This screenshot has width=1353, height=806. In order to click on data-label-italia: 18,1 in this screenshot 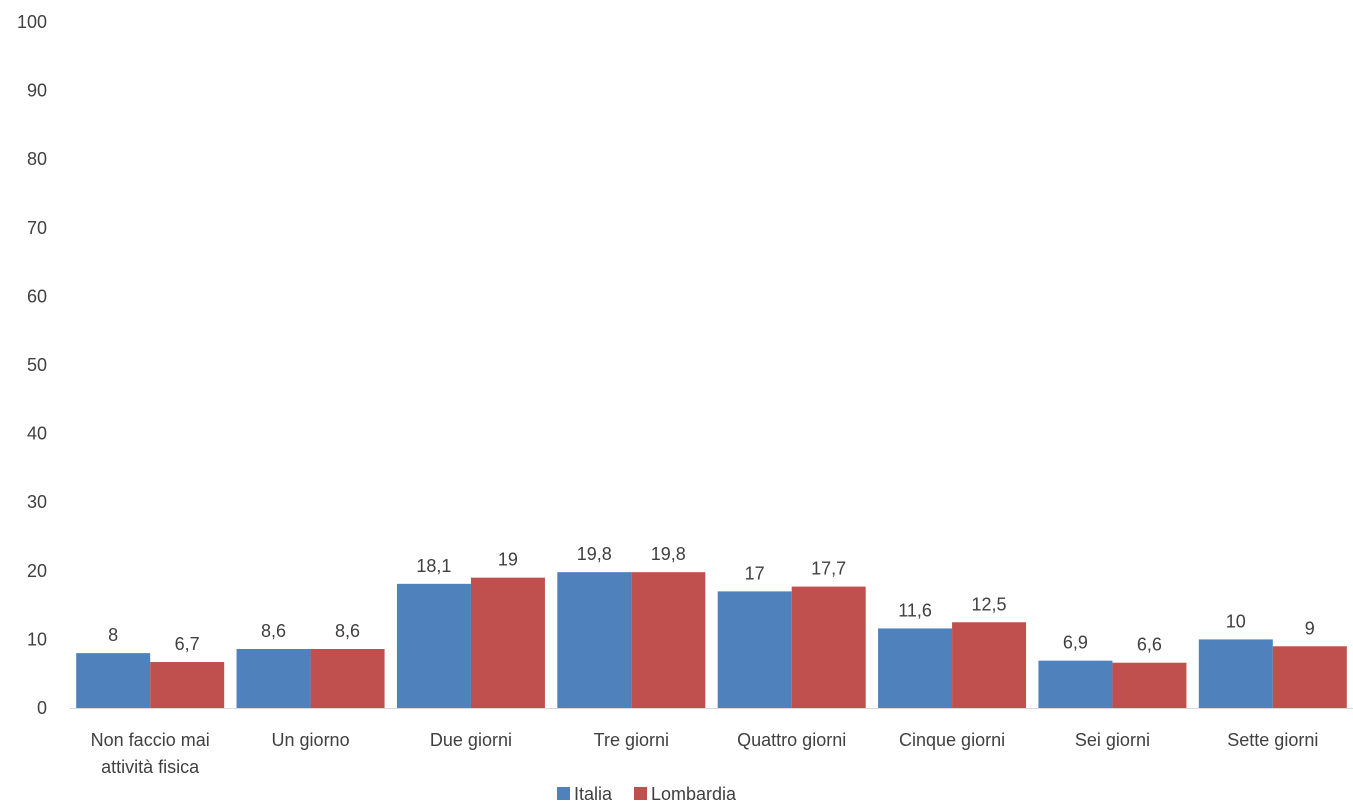, I will do `click(433, 566)`.